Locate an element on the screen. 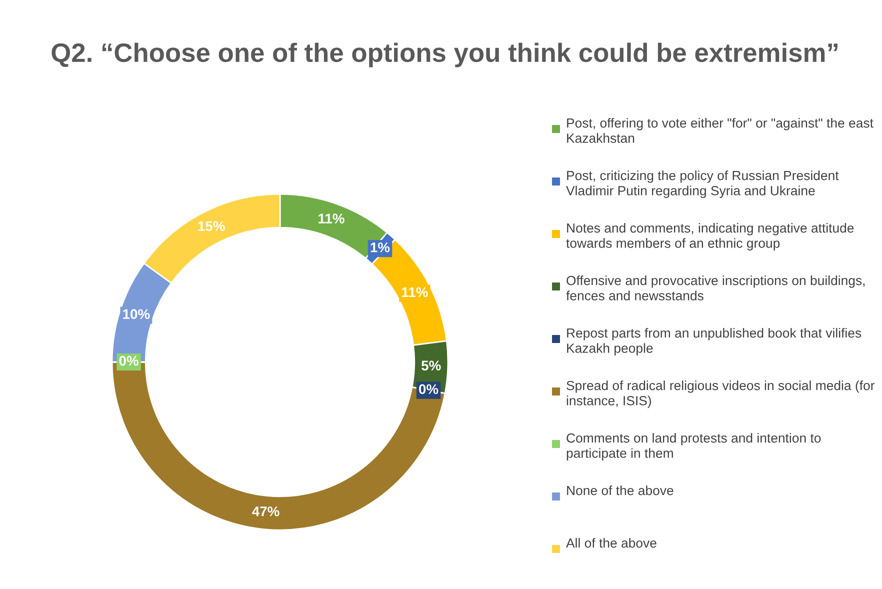 Image resolution: width=882 pixels, height=589 pixels. legend-label: Post, criticizing the policy of Russian President Vladimir Putin regarding Syria and Ukraine is located at coordinates (702, 184).